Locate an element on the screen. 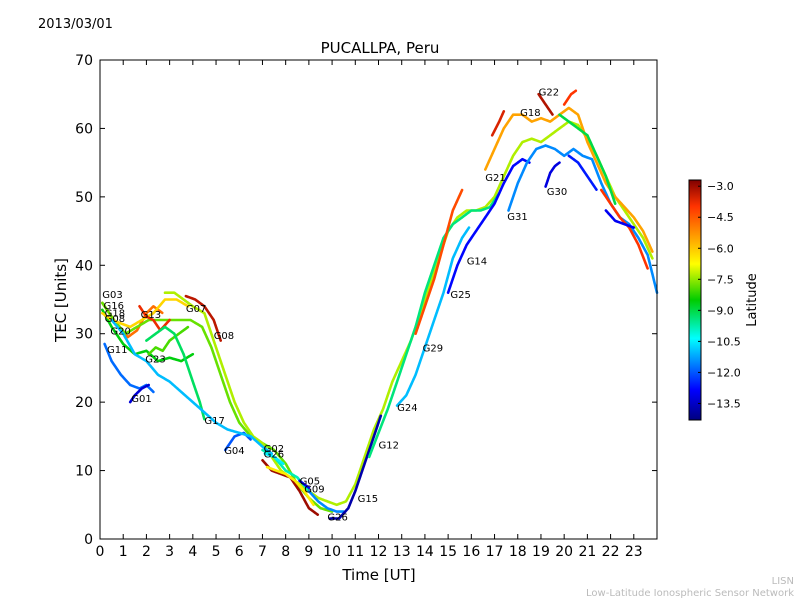  satellite-label-4: G20 is located at coordinates (120, 331).